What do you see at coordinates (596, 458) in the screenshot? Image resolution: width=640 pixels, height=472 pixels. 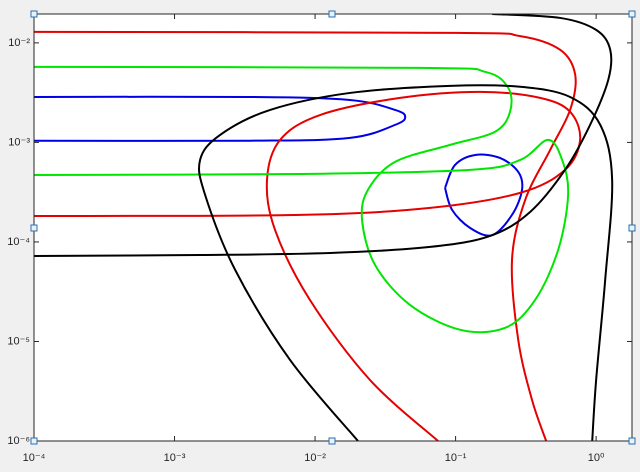 I see `x-tick-label: 10⁰` at bounding box center [596, 458].